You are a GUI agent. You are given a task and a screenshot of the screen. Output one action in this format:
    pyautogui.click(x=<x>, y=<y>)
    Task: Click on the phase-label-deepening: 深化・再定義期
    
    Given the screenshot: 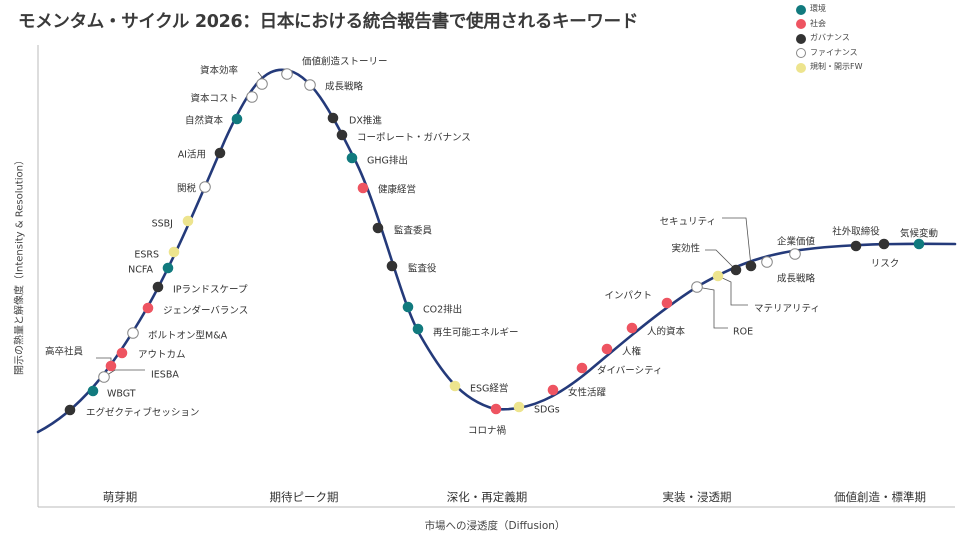 What is the action you would take?
    pyautogui.click(x=487, y=497)
    